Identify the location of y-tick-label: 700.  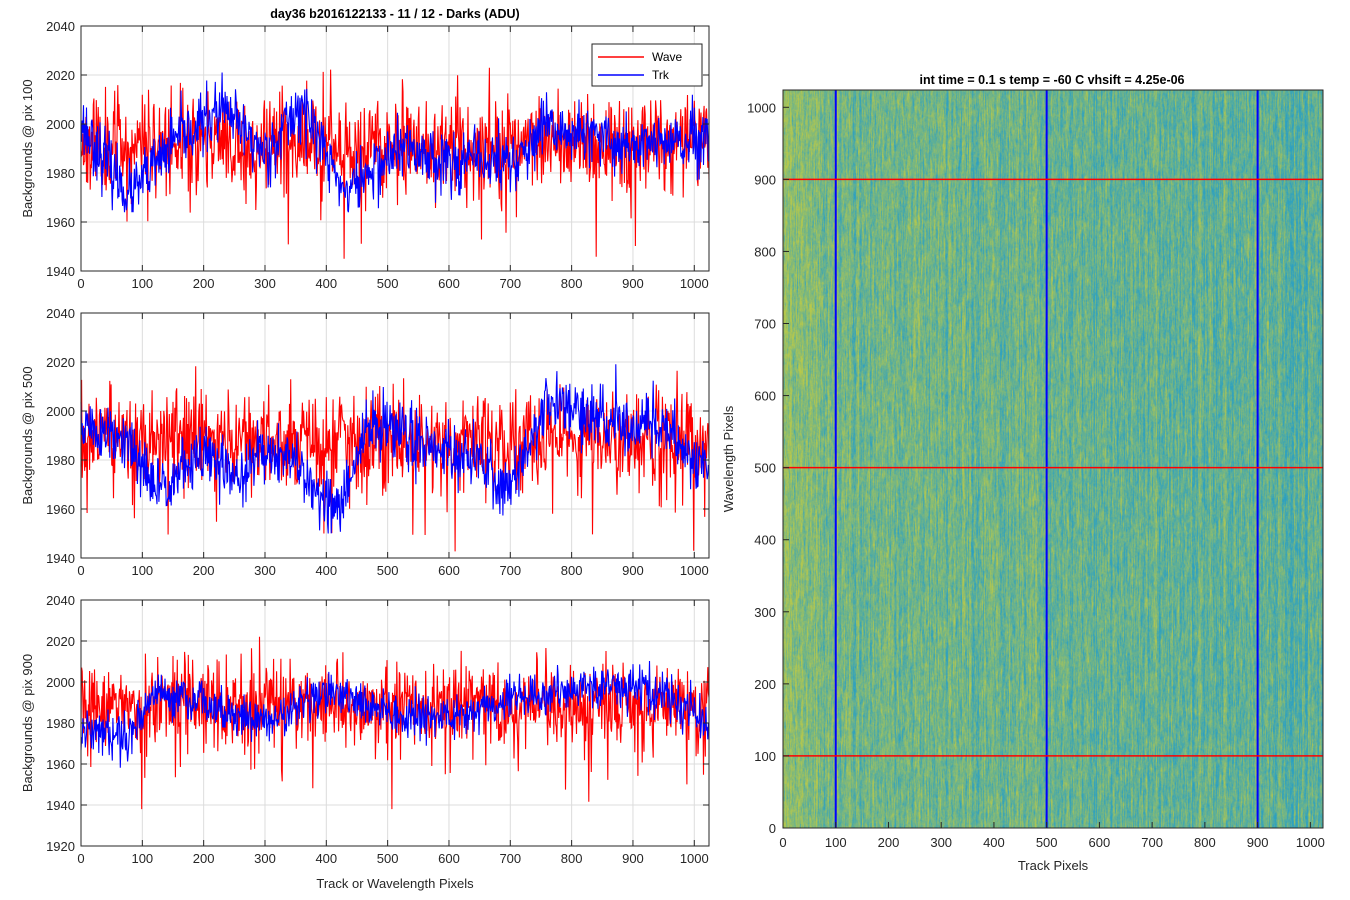
(765, 324).